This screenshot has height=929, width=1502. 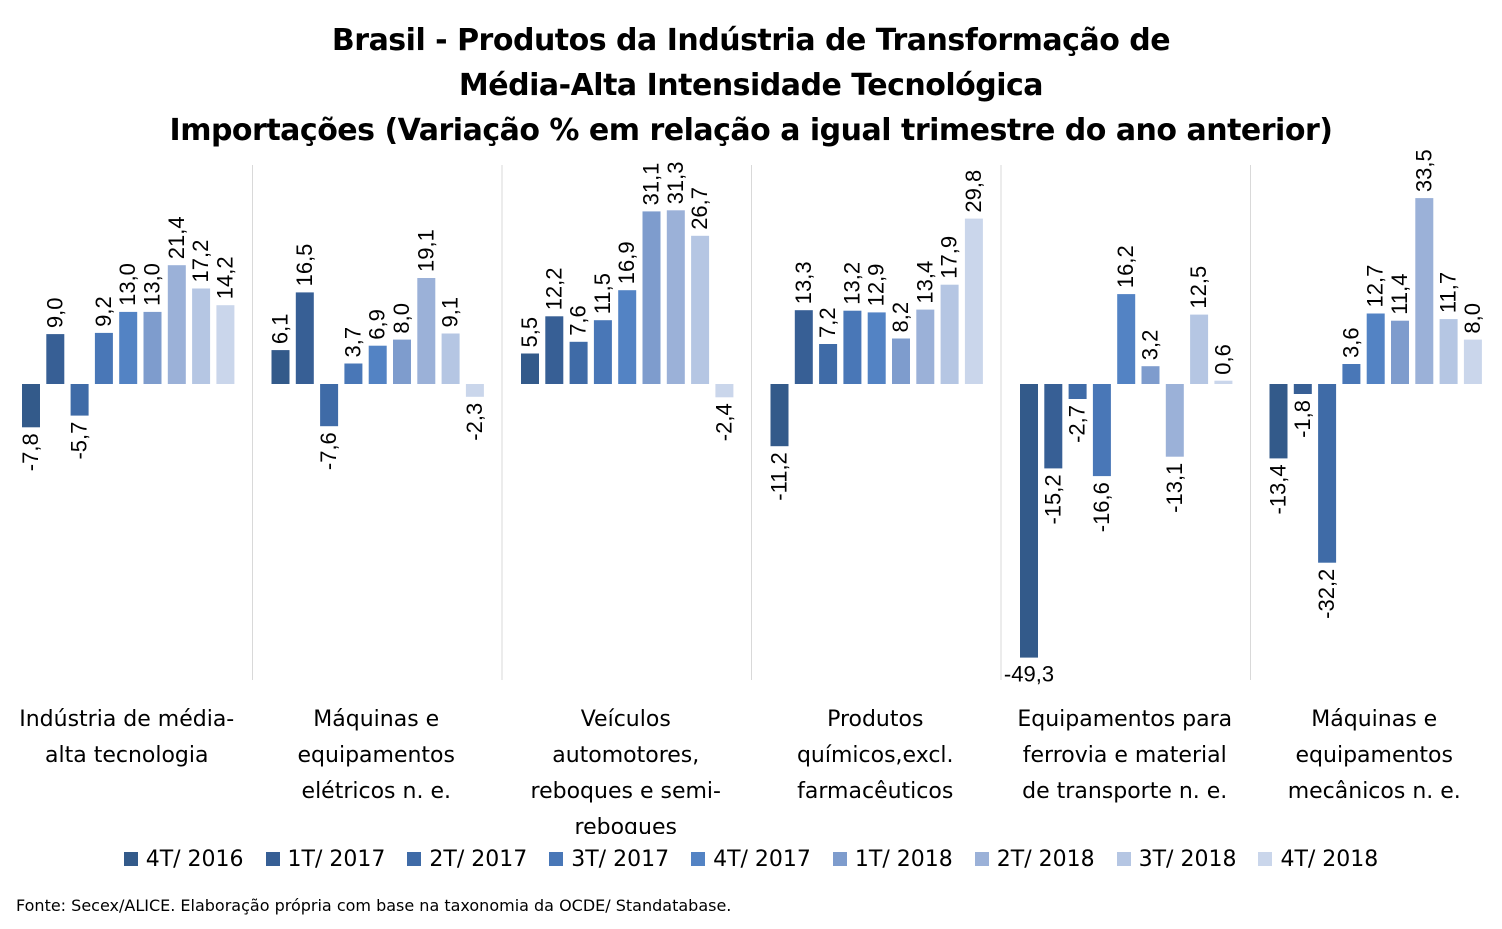 I want to click on bar-s6-c3, so click(x=925, y=346).